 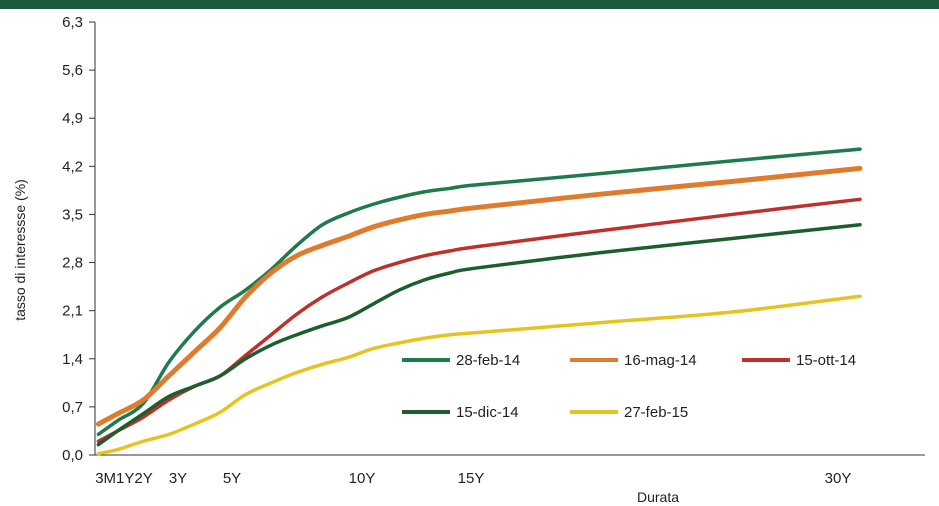 What do you see at coordinates (656, 412) in the screenshot?
I see `legend-label-27-feb-15: 27-feb-15` at bounding box center [656, 412].